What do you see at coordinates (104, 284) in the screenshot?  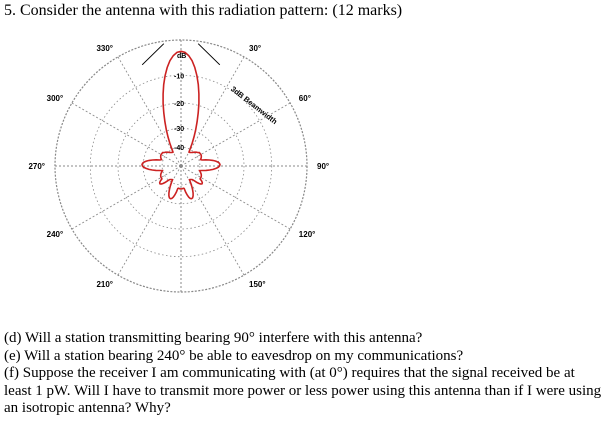 I see `angle-label: 210°` at bounding box center [104, 284].